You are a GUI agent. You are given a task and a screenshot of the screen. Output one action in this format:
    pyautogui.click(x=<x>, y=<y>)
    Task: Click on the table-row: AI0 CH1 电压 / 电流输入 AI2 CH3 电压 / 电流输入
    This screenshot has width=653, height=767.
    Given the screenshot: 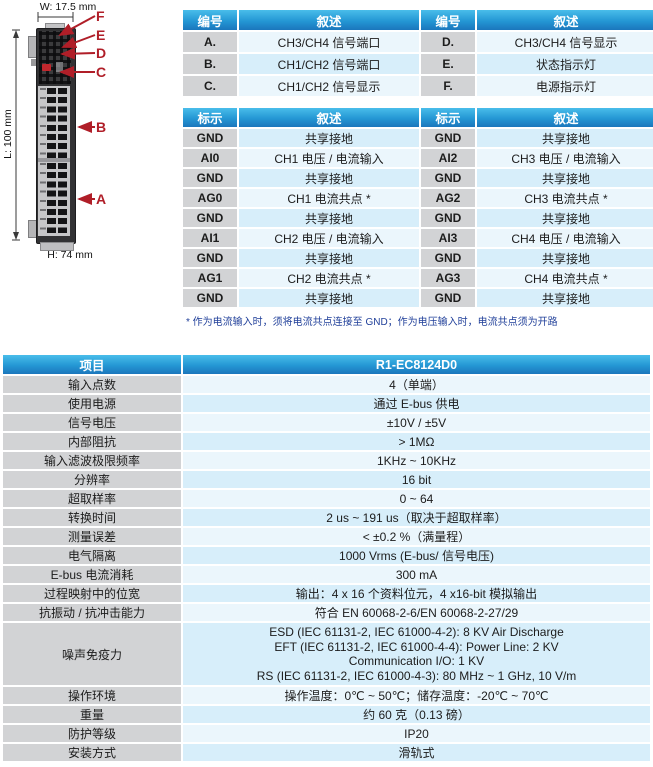 What is the action you would take?
    pyautogui.click(x=418, y=158)
    